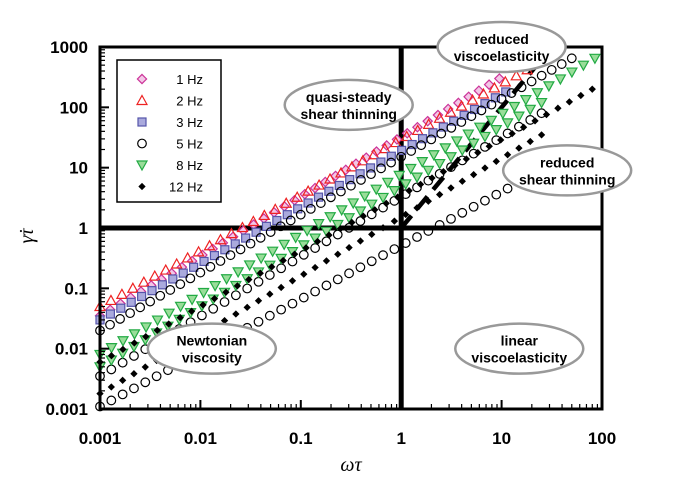 This screenshot has height=478, width=678. I want to click on legend-label: 12 Hz, so click(186, 187).